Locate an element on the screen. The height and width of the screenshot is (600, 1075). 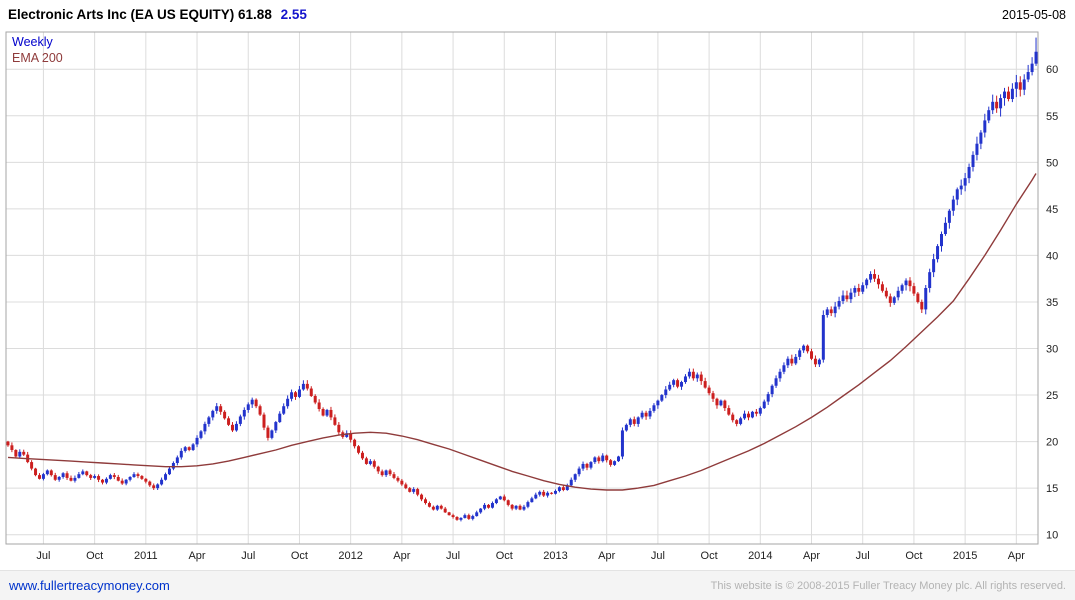
chart-legend: Weekly EMA 200 is located at coordinates (37, 50).